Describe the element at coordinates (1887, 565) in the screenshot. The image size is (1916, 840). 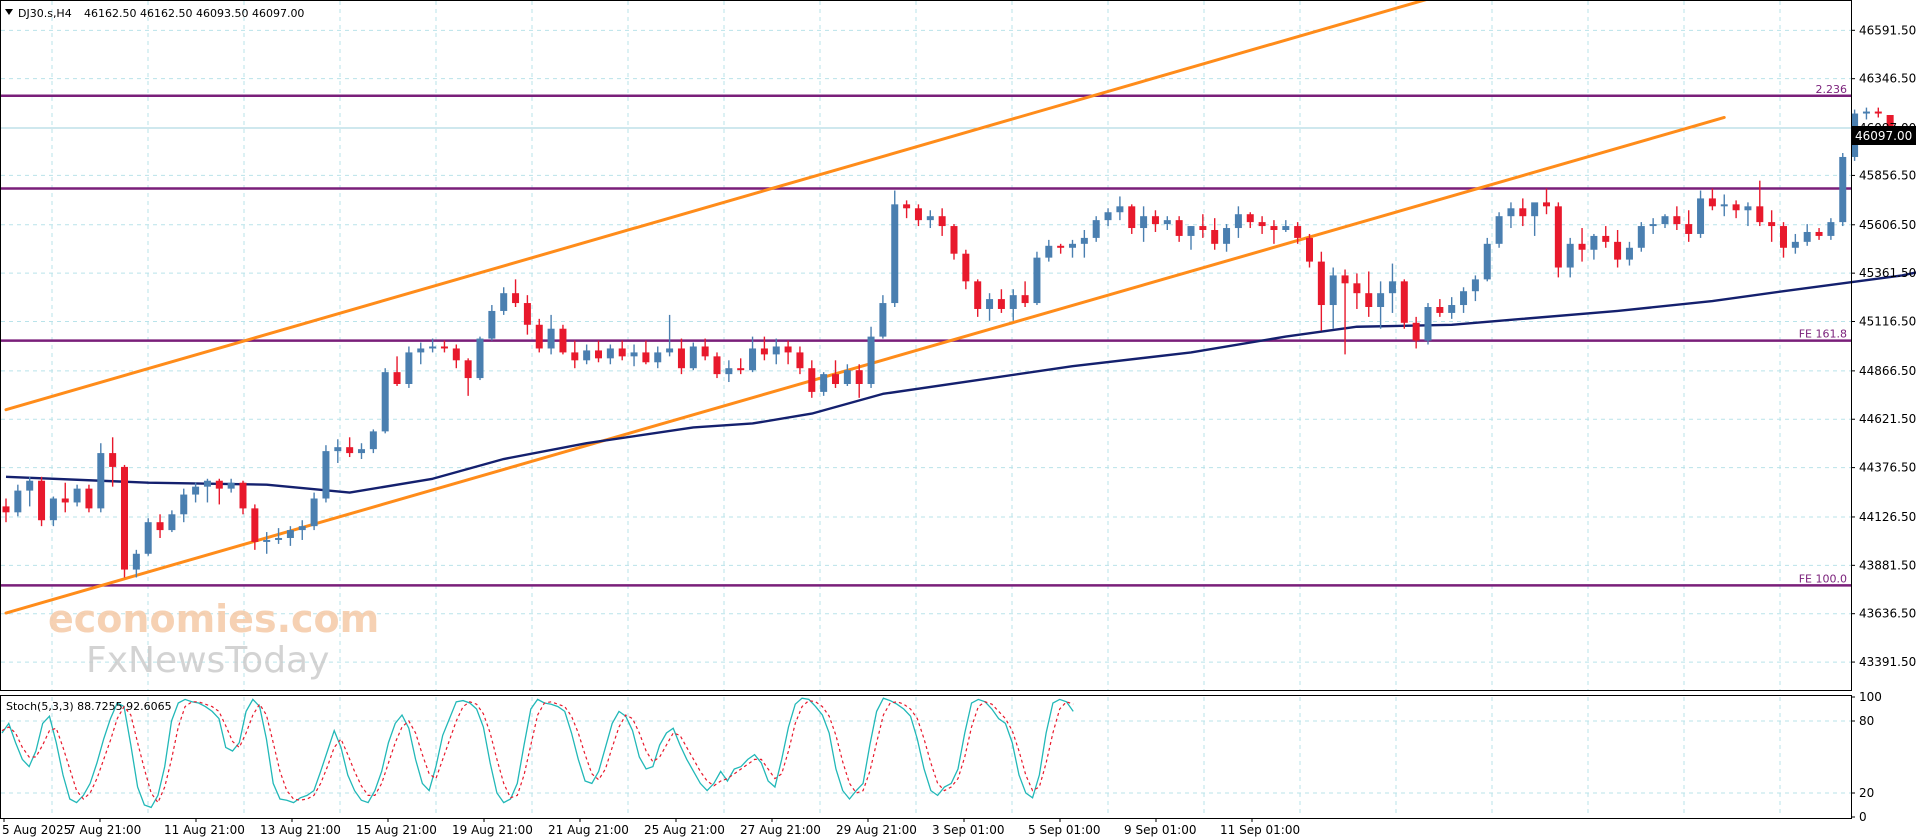
I see `y-tick-label: 43881.50` at that location.